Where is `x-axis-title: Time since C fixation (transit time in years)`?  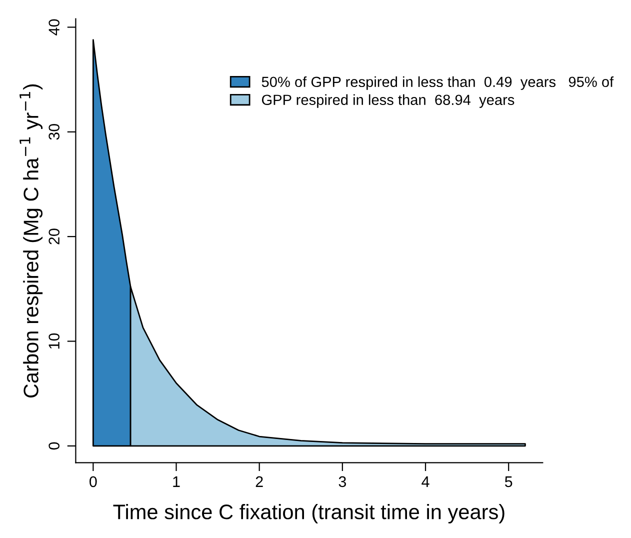
x-axis-title: Time since C fixation (transit time in years) is located at coordinates (308, 514).